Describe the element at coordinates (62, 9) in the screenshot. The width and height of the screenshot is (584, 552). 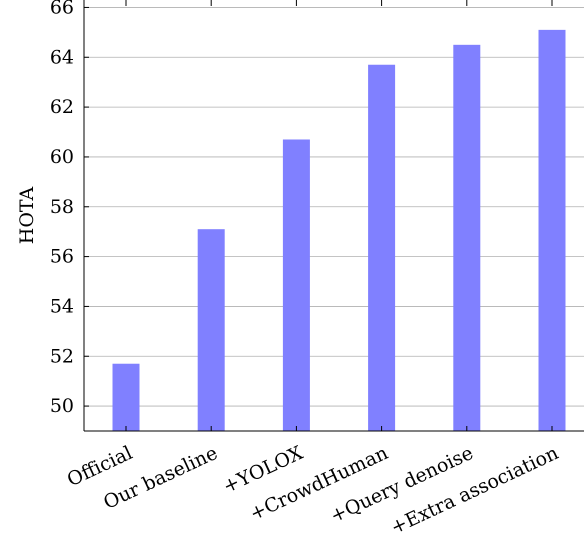
I see `y-tick-label: 66` at that location.